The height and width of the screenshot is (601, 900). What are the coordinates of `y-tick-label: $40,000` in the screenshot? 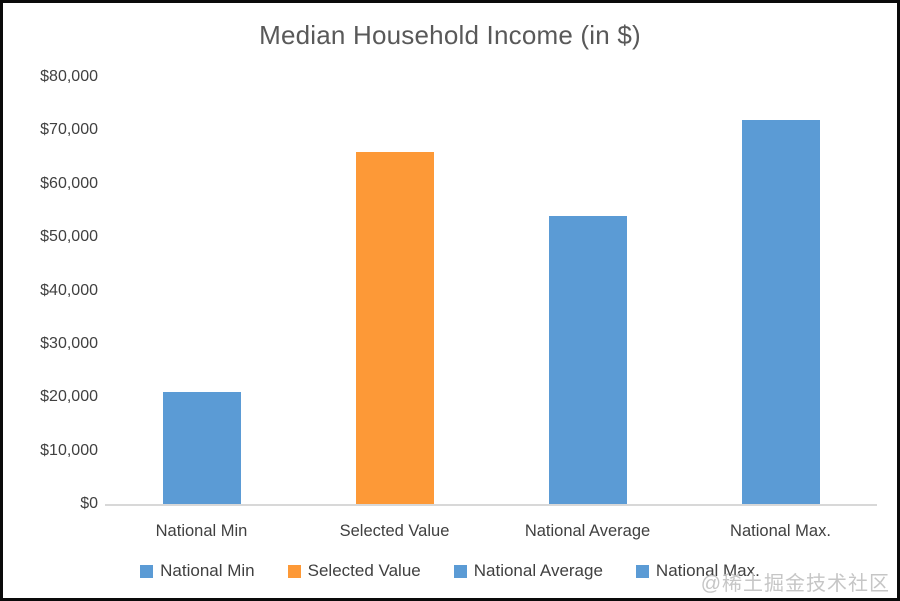 It's located at (69, 290).